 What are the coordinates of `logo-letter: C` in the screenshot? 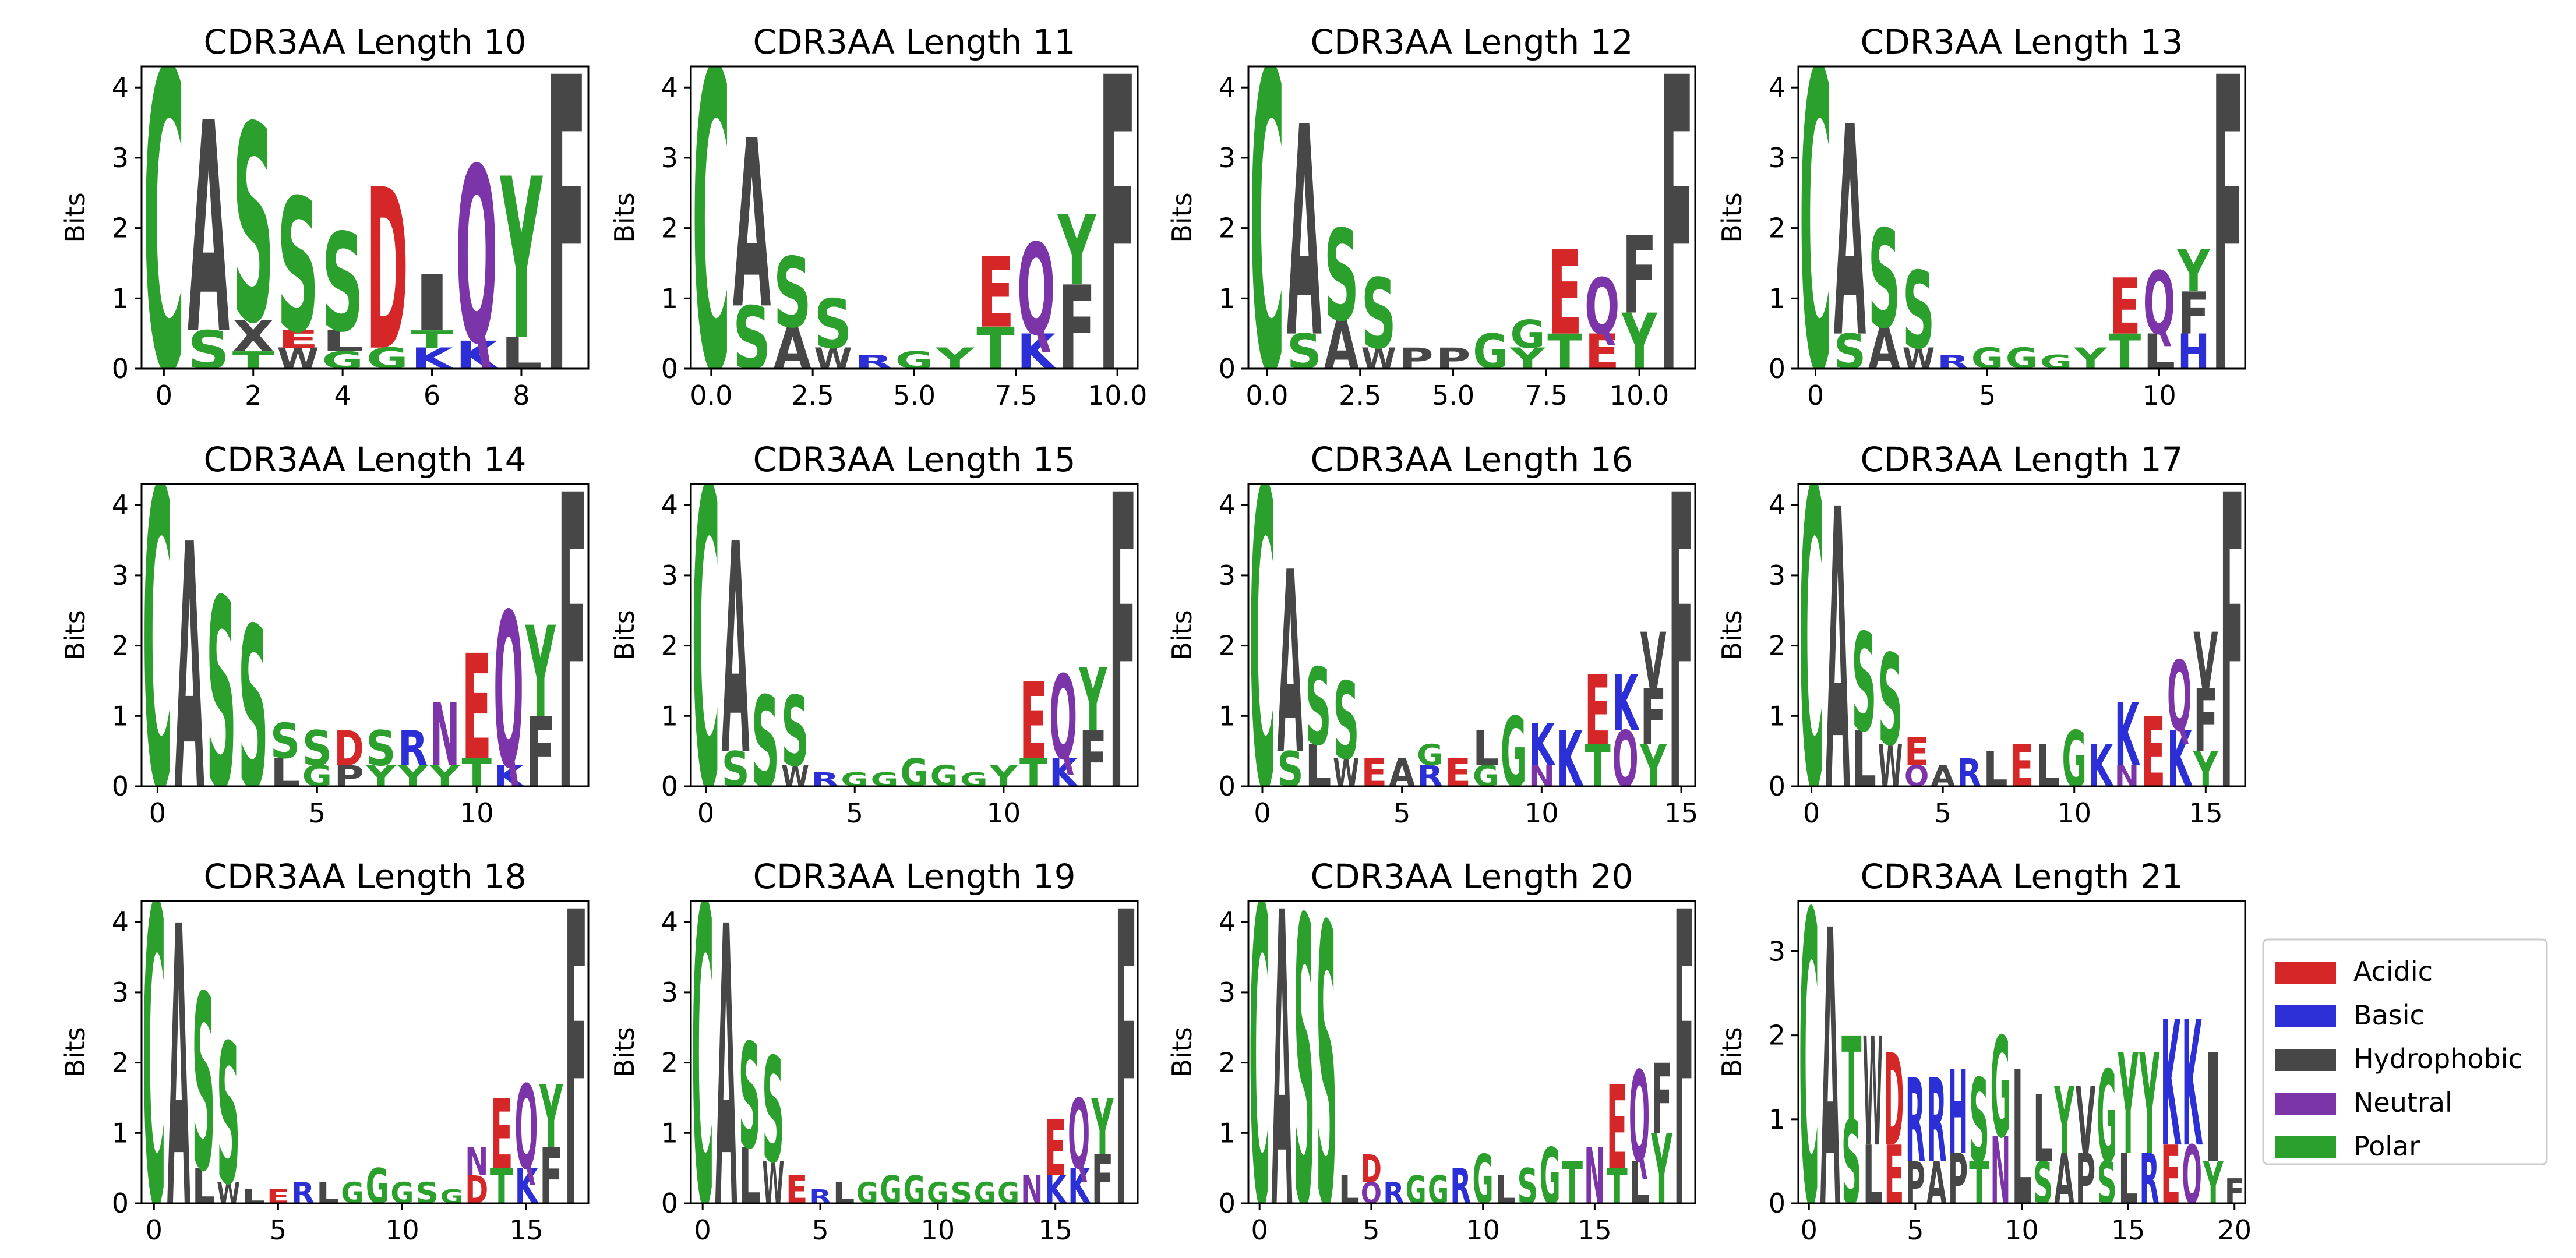 It's located at (706, 643).